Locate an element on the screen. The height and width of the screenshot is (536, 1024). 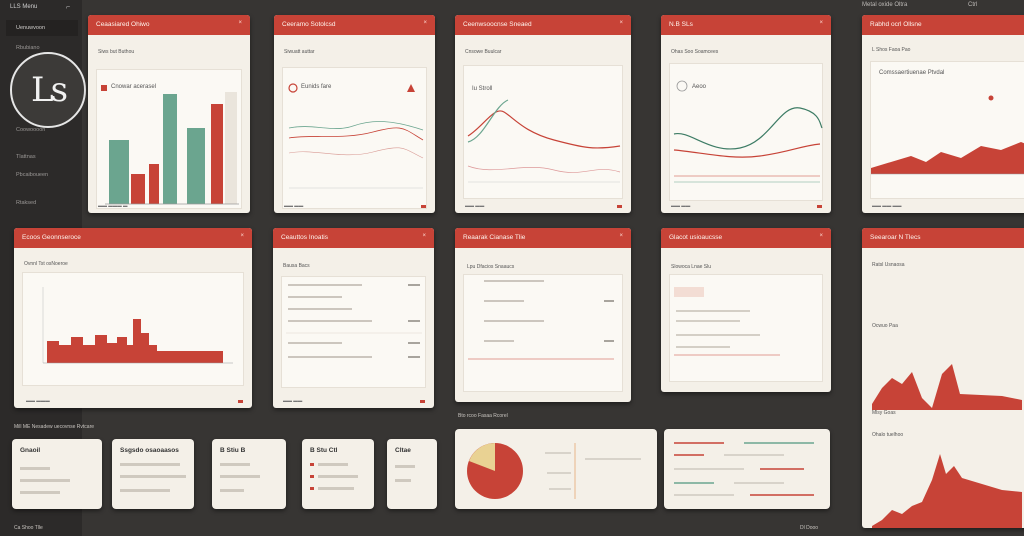
footer-label: Ca Shoo Tlle is located at coordinates (28, 528).